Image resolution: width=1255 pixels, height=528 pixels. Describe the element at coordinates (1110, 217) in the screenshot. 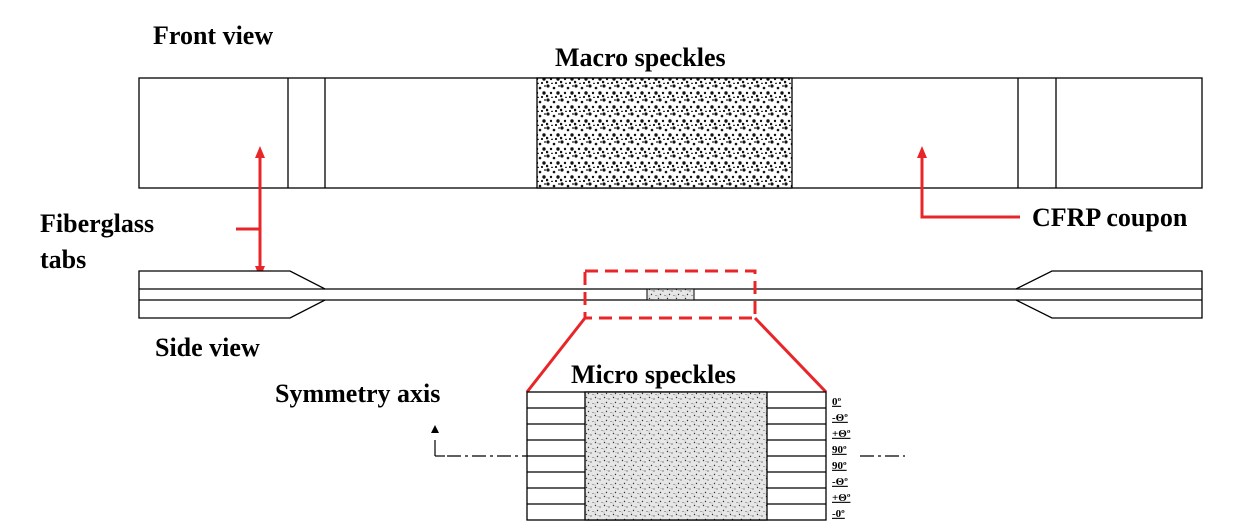

I see `cfrp-coupon-label: CFRP coupon` at that location.